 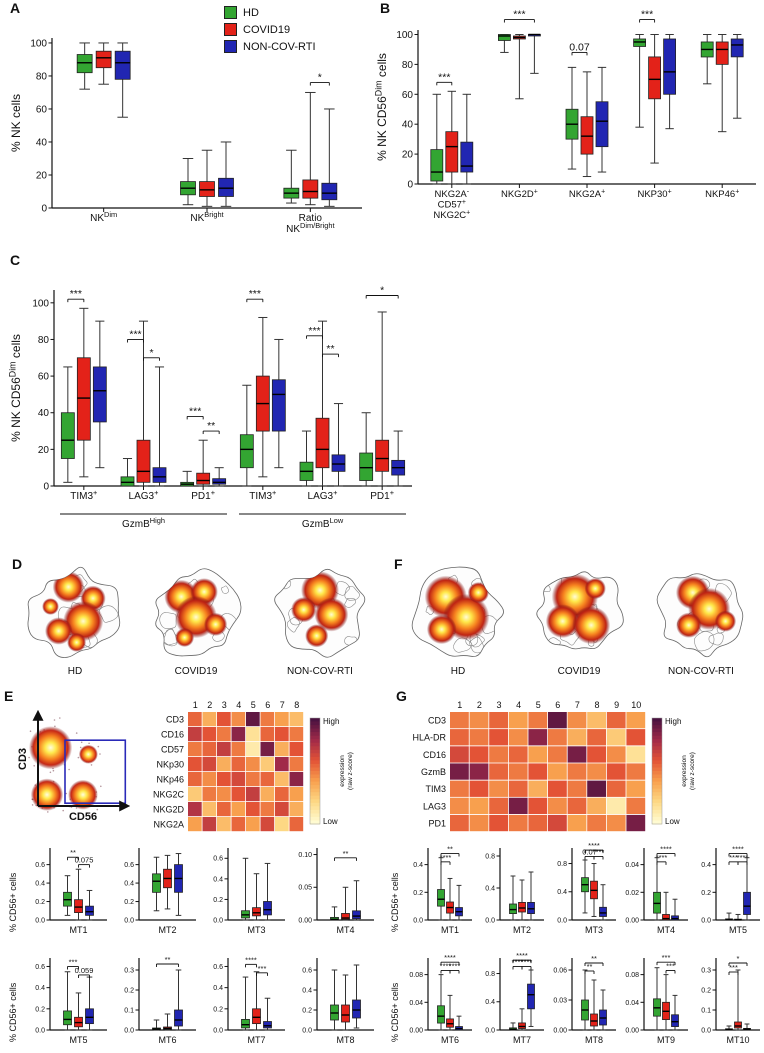 What do you see at coordinates (311, 218) in the screenshot?
I see `svg-text: Ratio` at bounding box center [311, 218].